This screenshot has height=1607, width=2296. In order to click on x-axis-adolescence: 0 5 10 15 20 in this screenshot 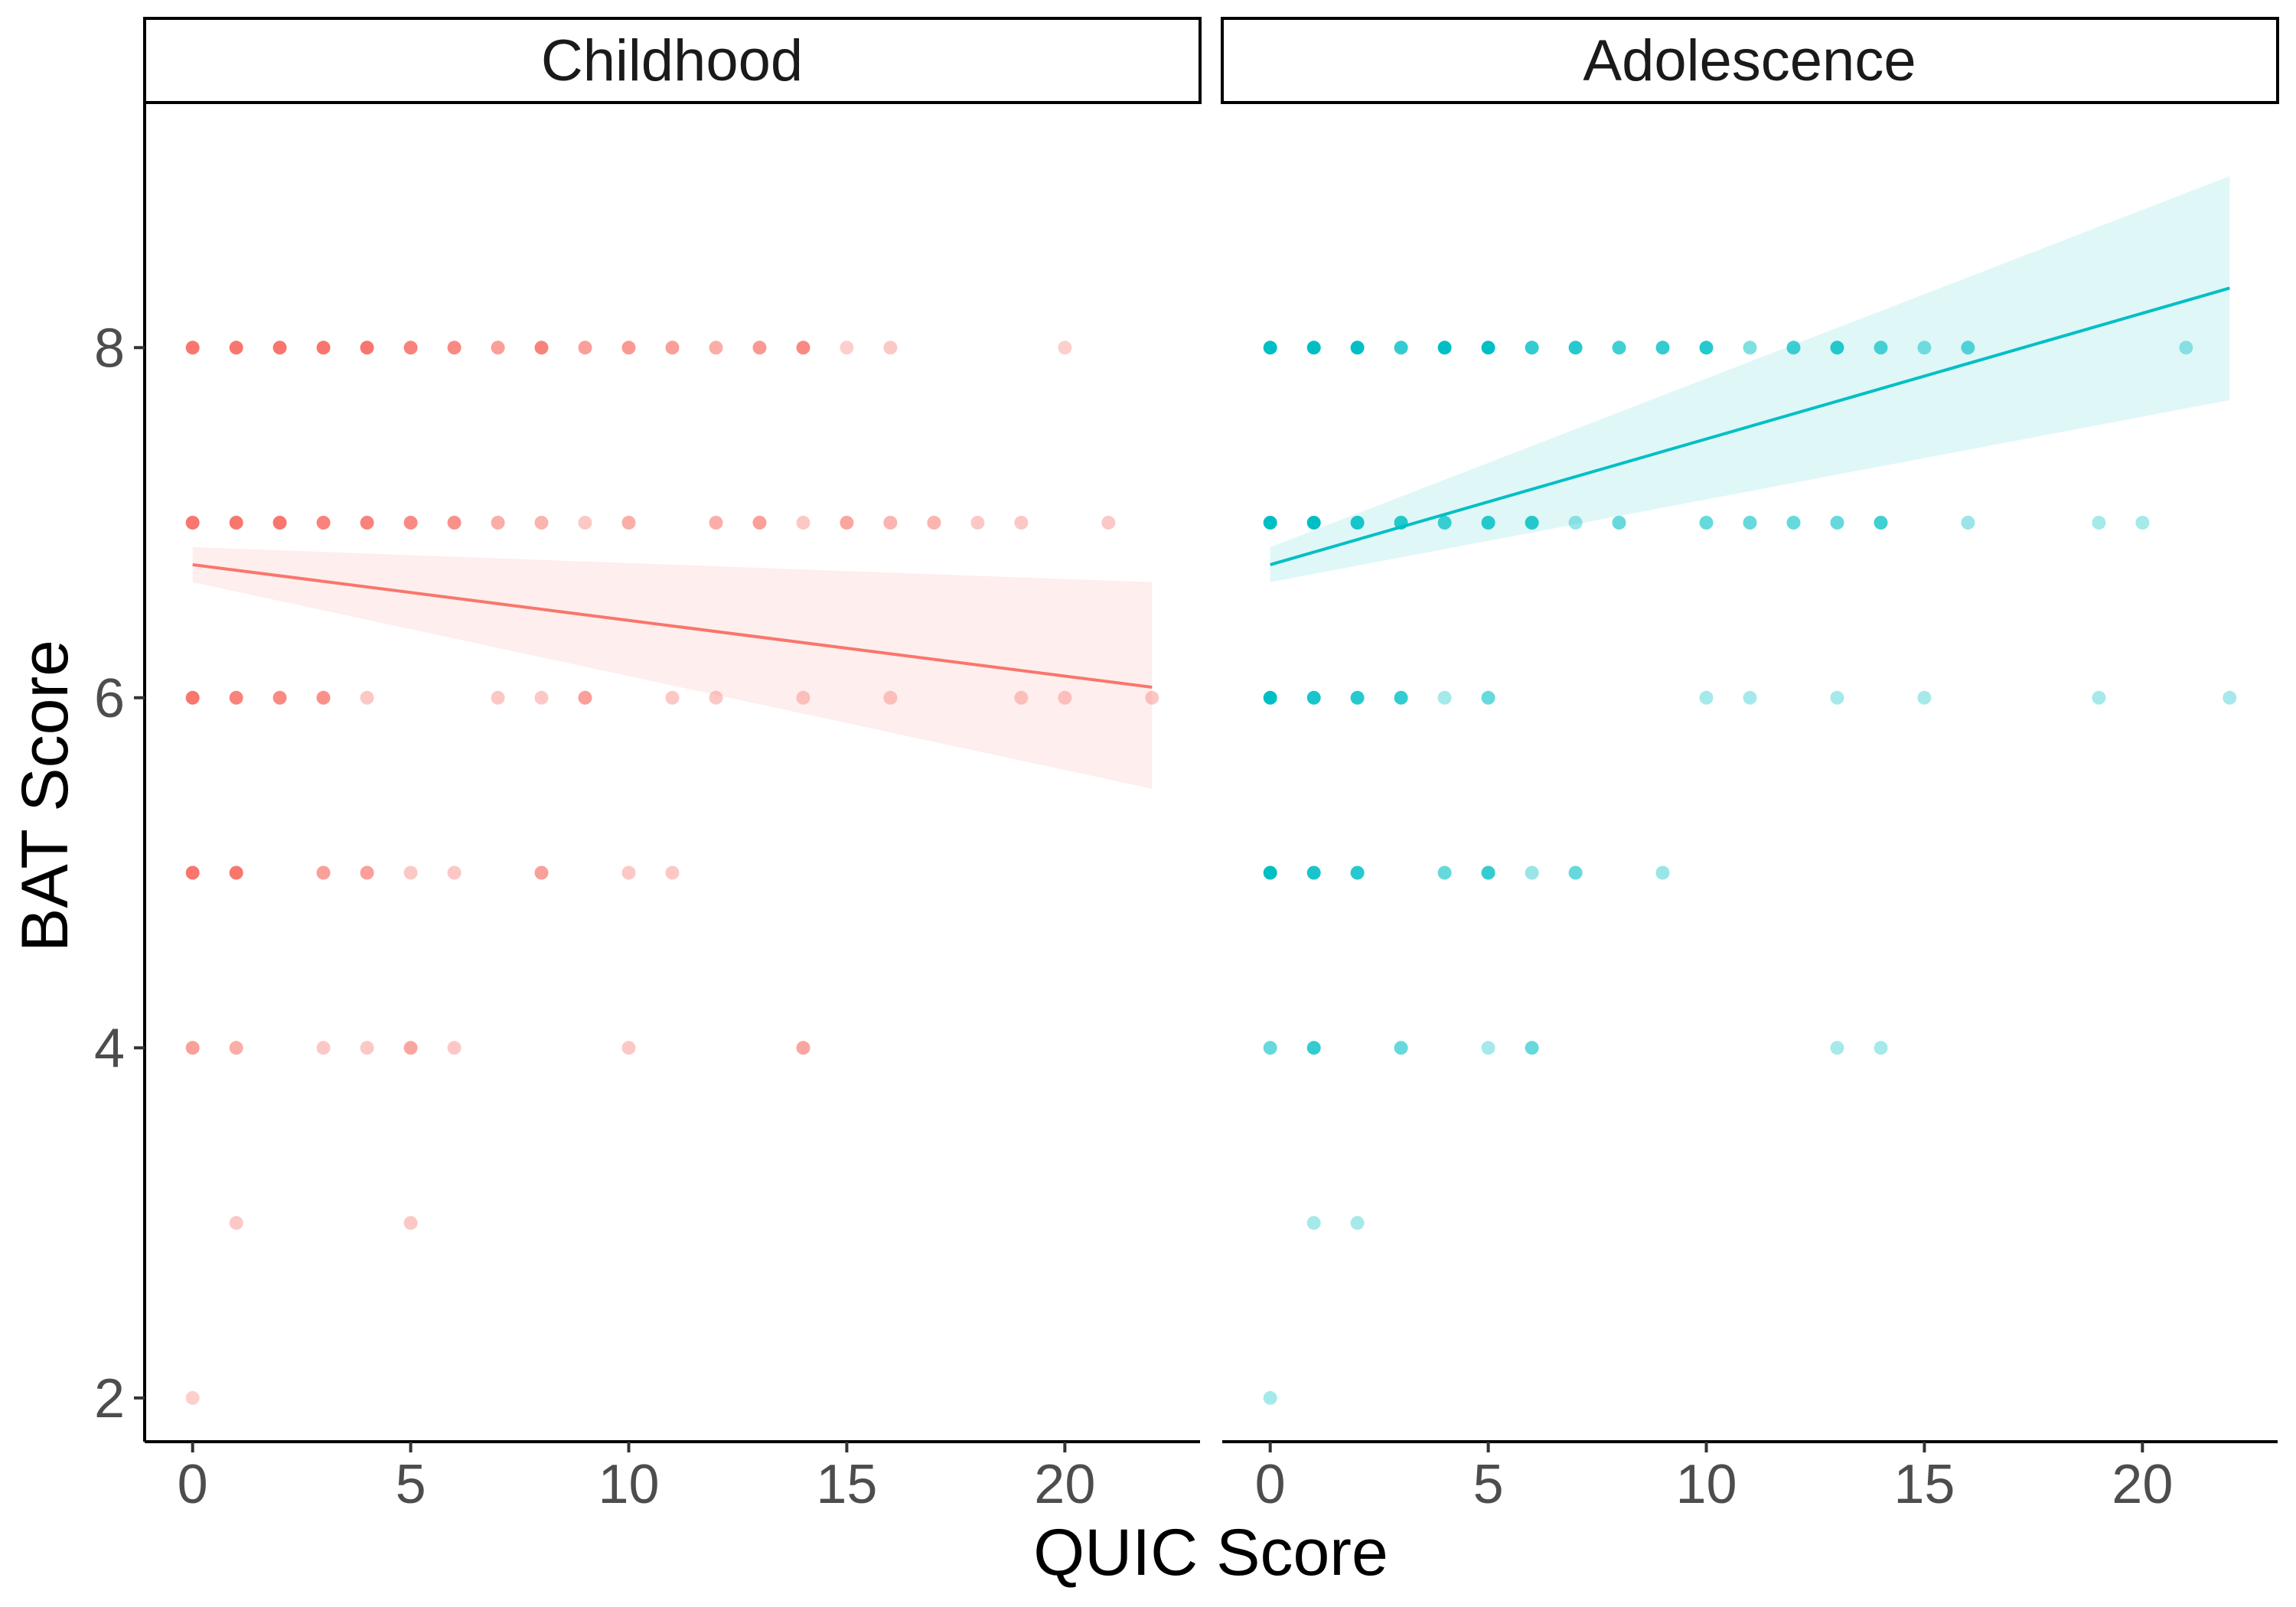, I will do `click(1750, 1477)`.